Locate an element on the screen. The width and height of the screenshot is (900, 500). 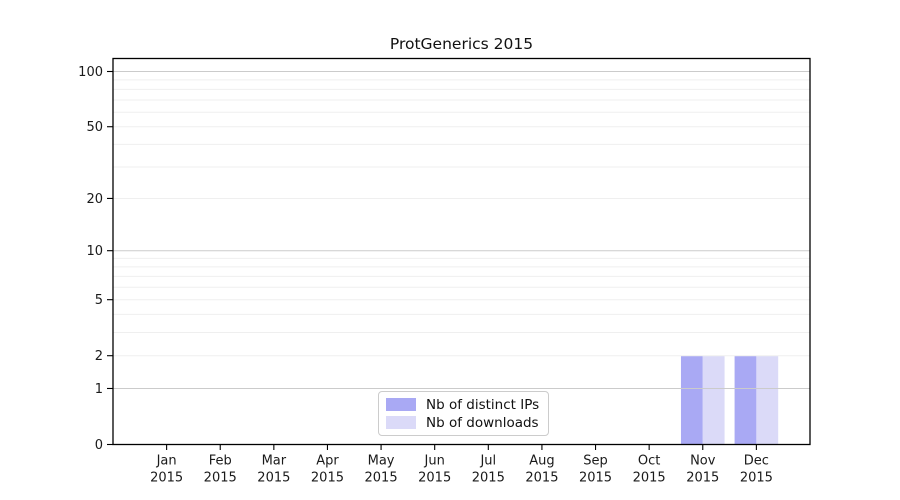
y-tick-label: 1 is located at coordinates (99, 389).